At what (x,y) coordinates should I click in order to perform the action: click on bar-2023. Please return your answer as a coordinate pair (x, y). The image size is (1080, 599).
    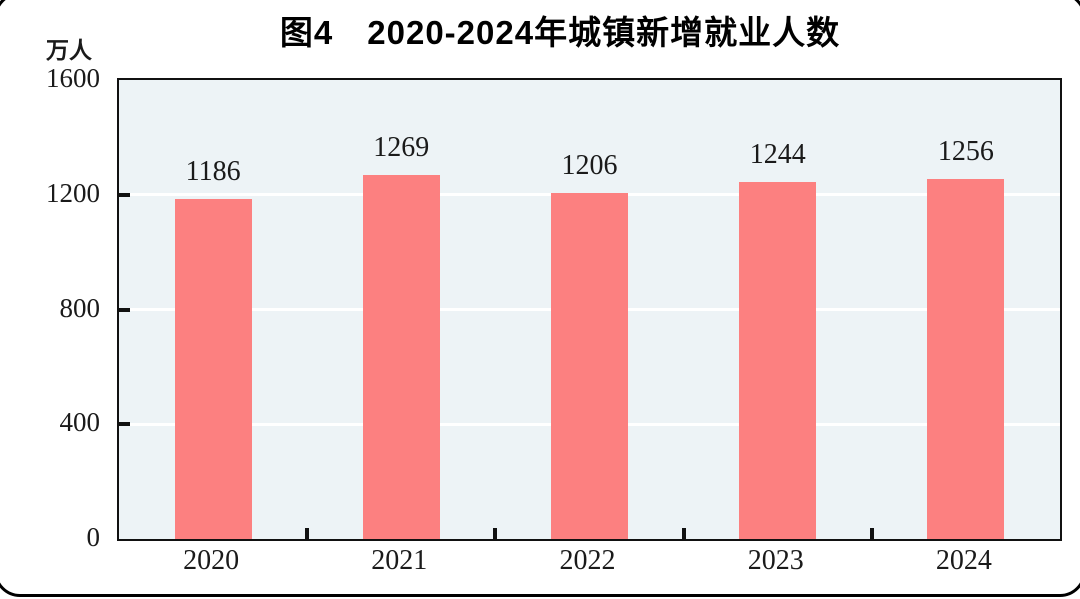
    Looking at the image, I should click on (778, 360).